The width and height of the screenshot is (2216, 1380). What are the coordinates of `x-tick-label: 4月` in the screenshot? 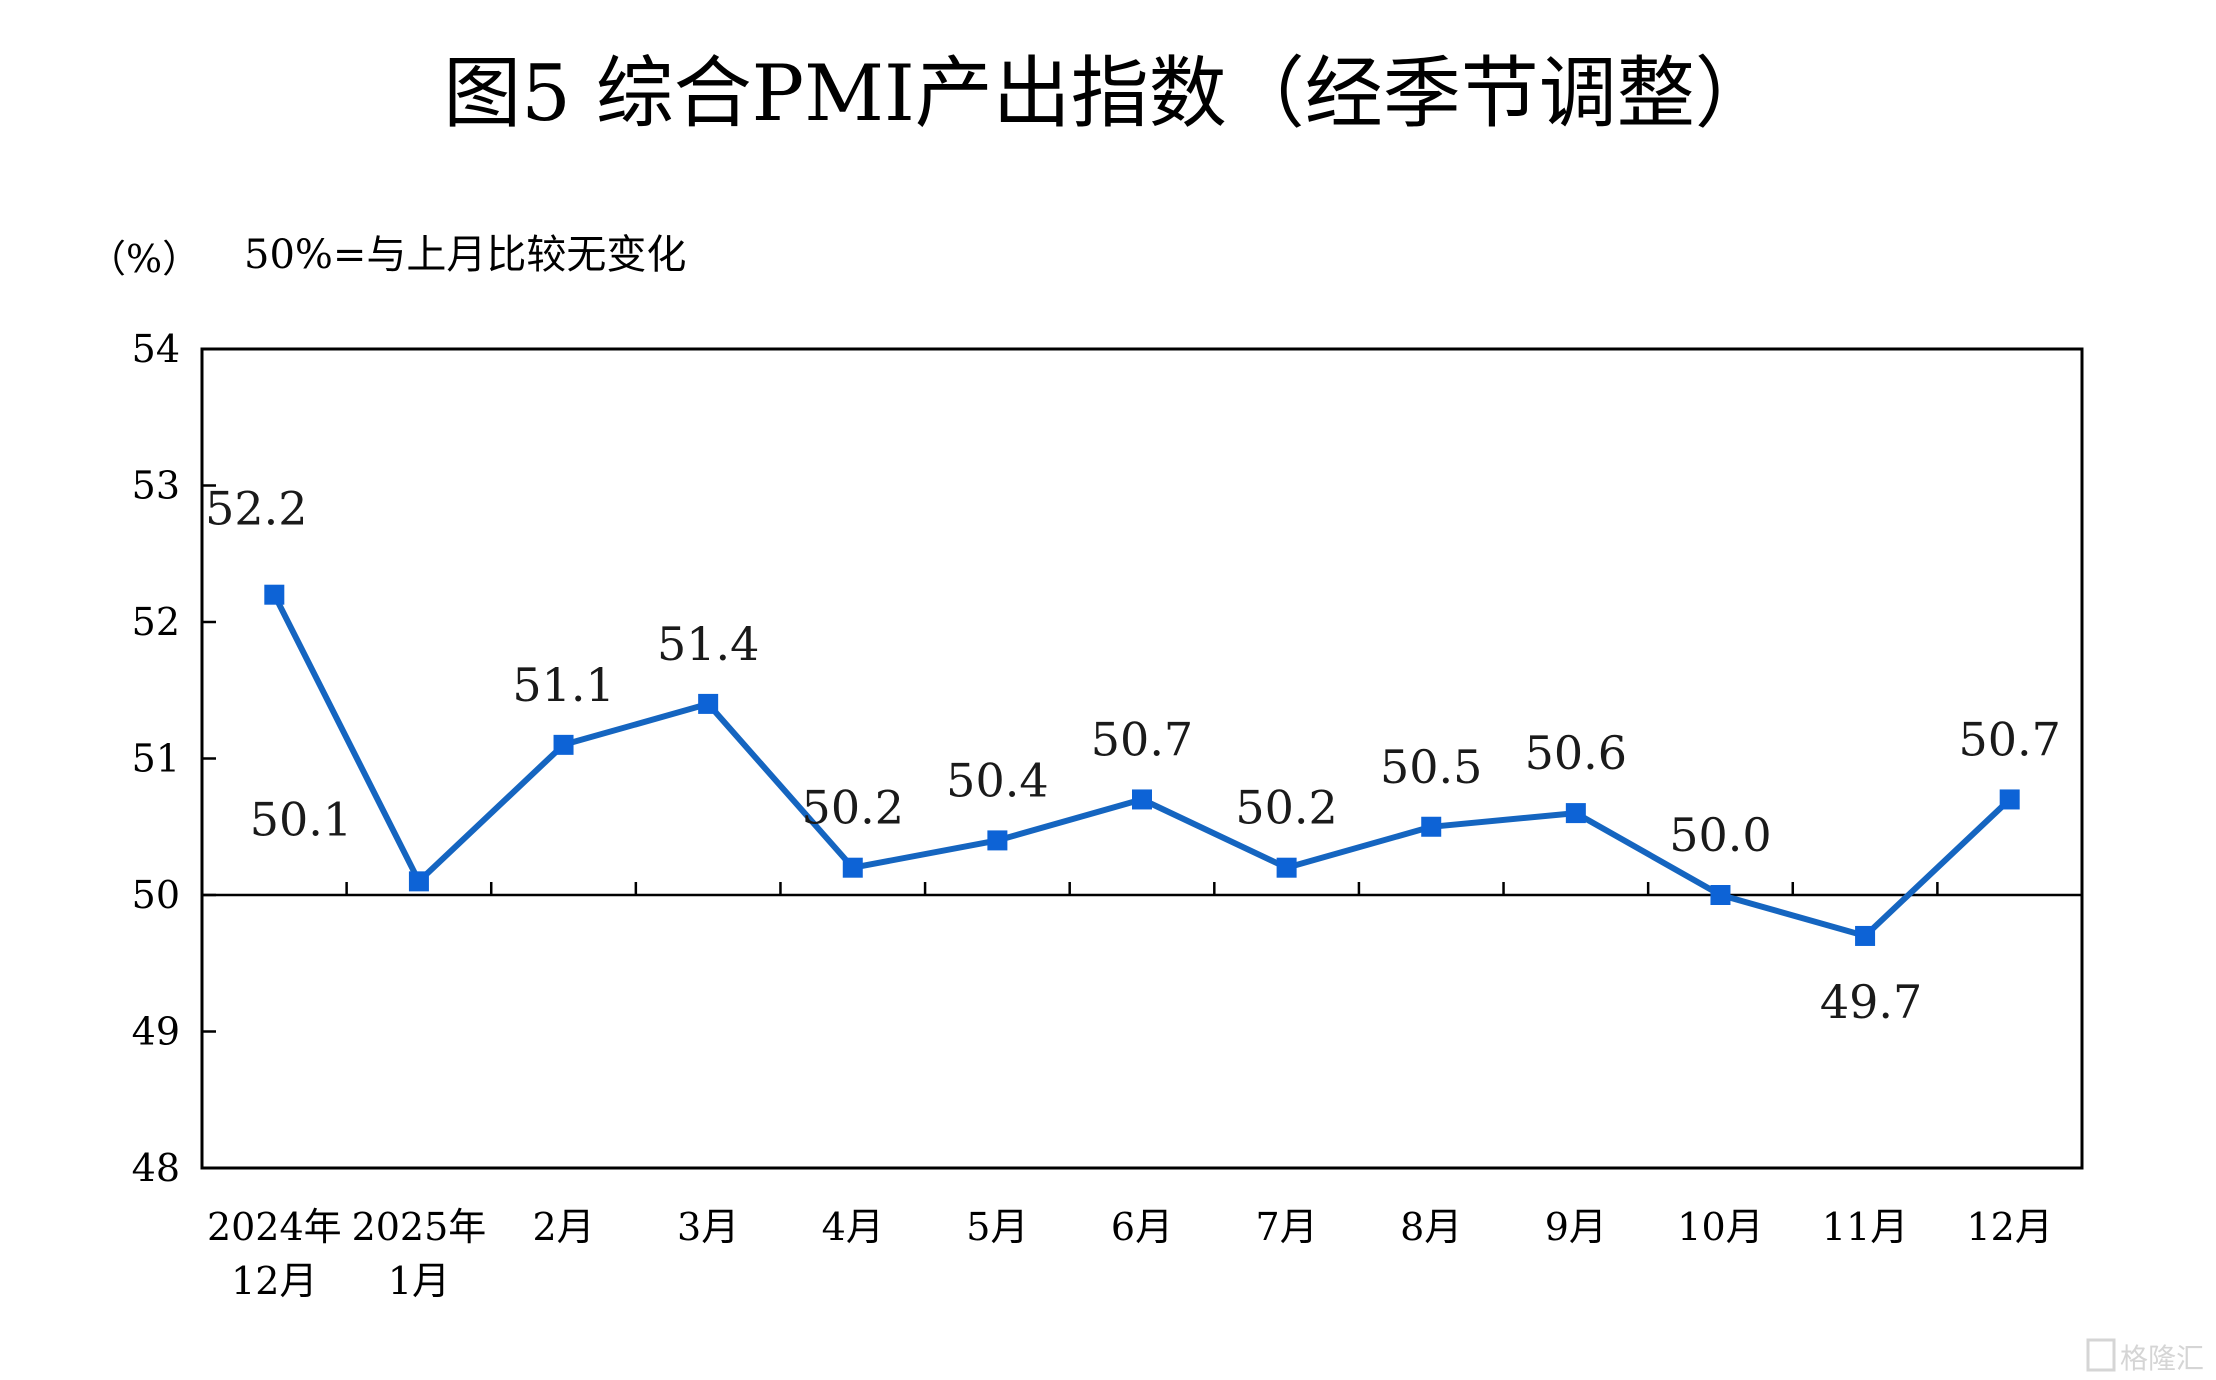 It's located at (853, 1227).